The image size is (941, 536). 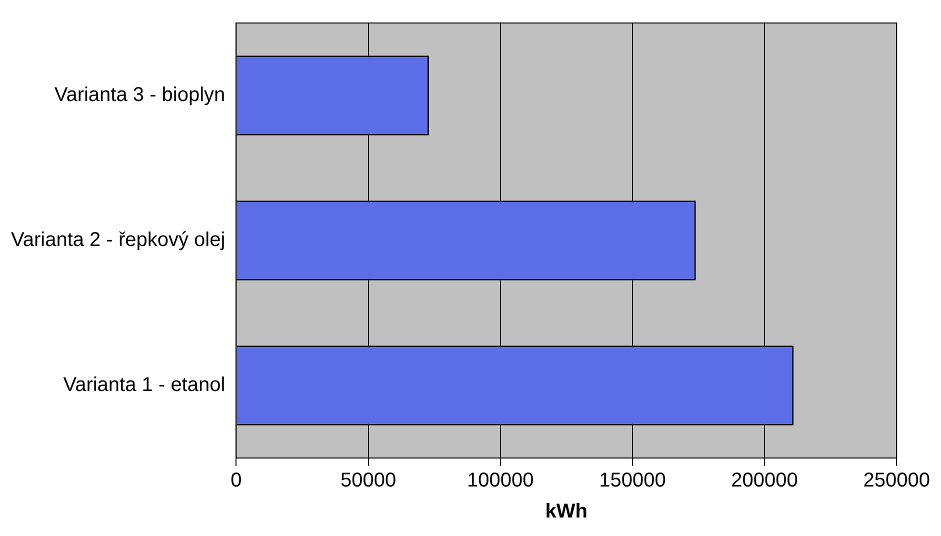 I want to click on y-tick-label: Varianta 3 - bioplyn, so click(x=140, y=95).